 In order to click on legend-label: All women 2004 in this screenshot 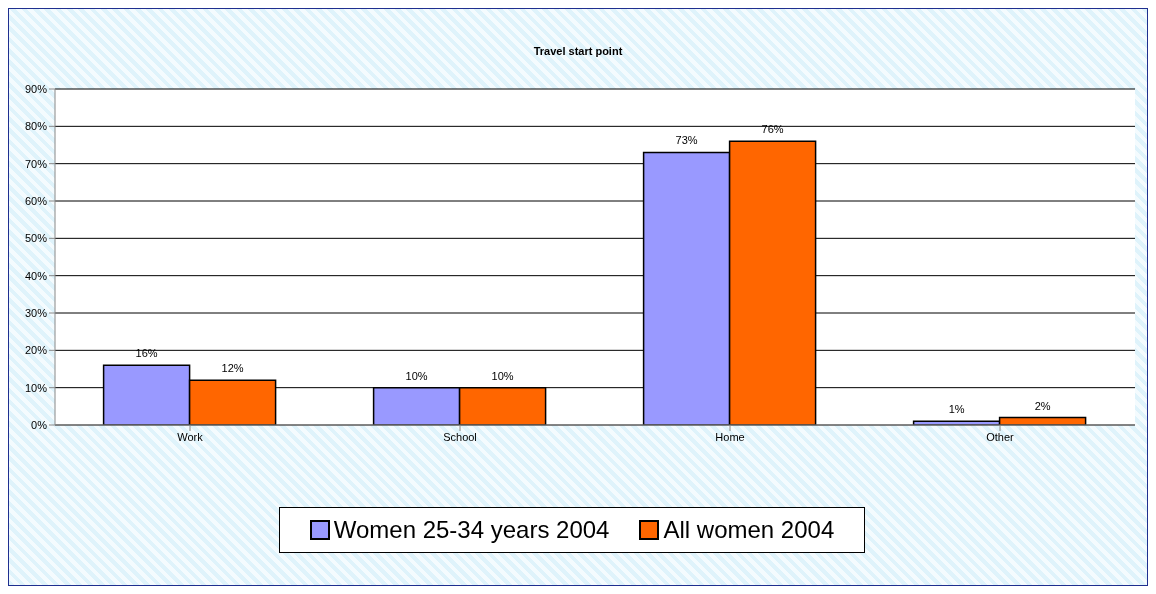, I will do `click(748, 530)`.